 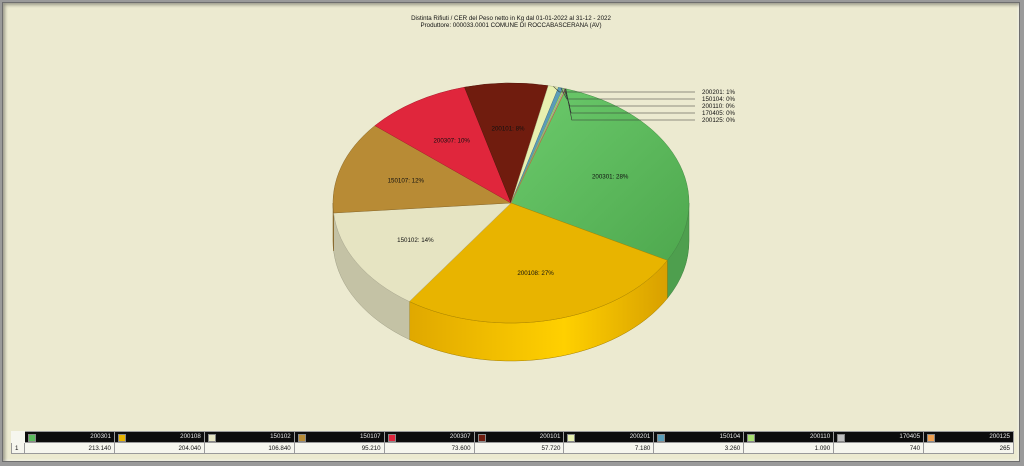 What do you see at coordinates (719, 113) in the screenshot?
I see `slice-label-170405: 170405: 0%` at bounding box center [719, 113].